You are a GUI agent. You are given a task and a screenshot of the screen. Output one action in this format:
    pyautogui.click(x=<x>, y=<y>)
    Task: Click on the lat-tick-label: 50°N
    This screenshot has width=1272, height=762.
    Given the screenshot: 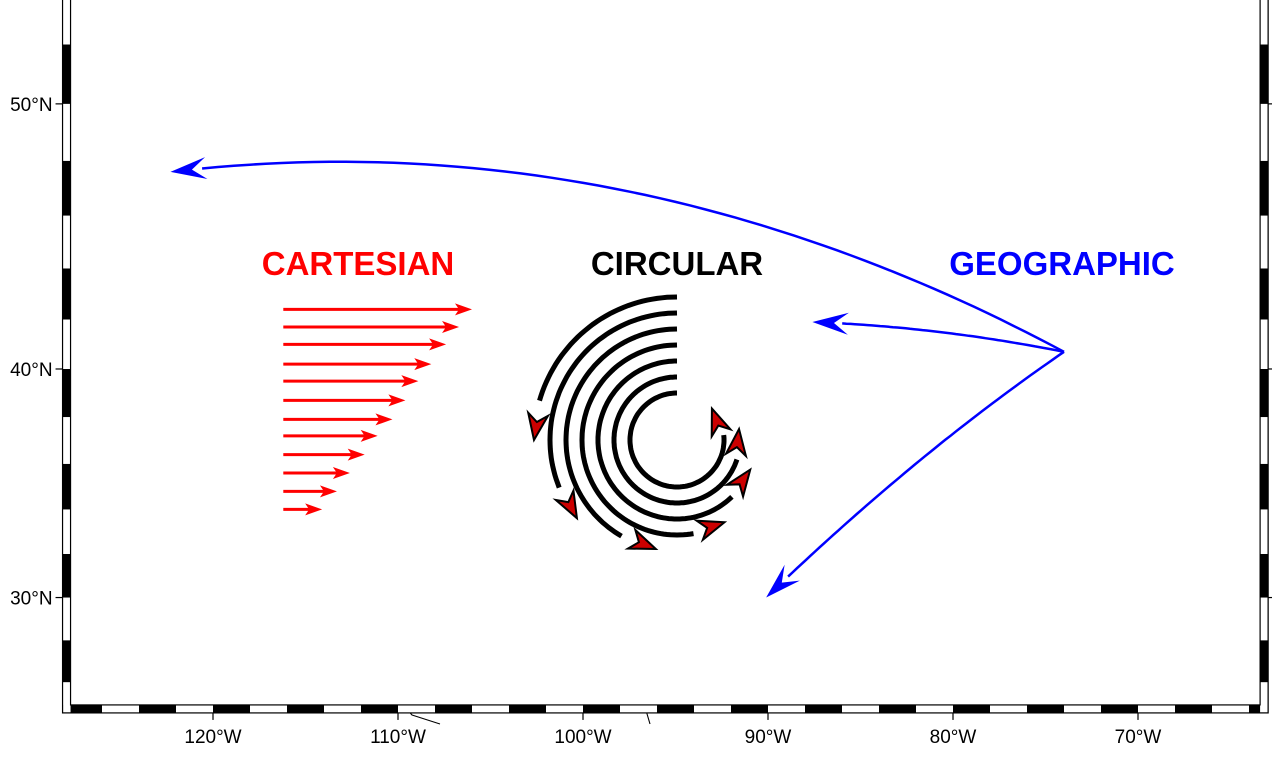 What is the action you would take?
    pyautogui.click(x=31, y=105)
    